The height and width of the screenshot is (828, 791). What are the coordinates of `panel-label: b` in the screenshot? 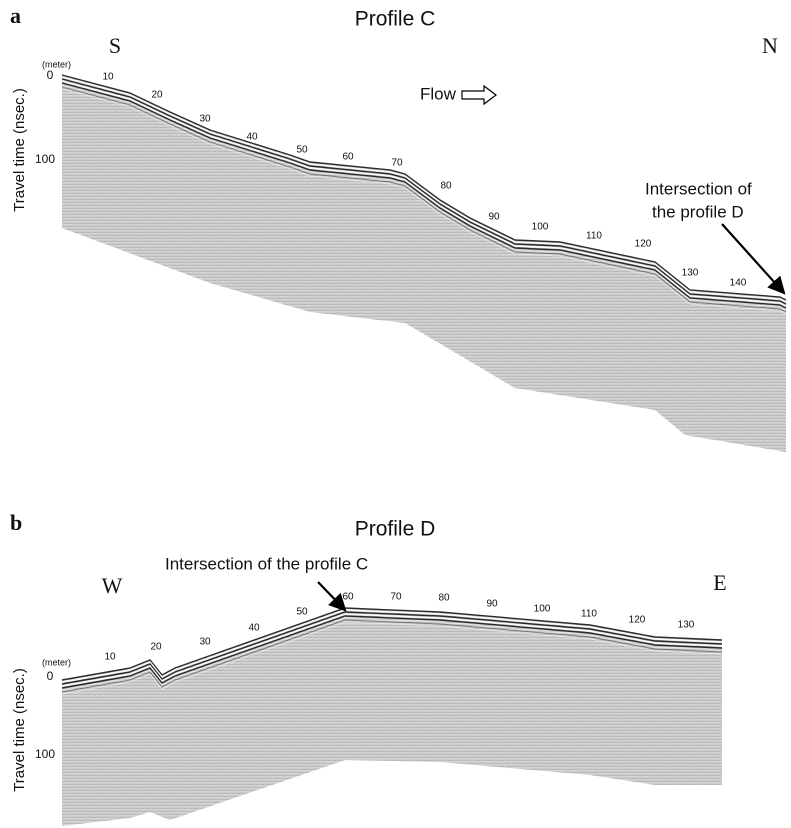 It's located at (16, 522).